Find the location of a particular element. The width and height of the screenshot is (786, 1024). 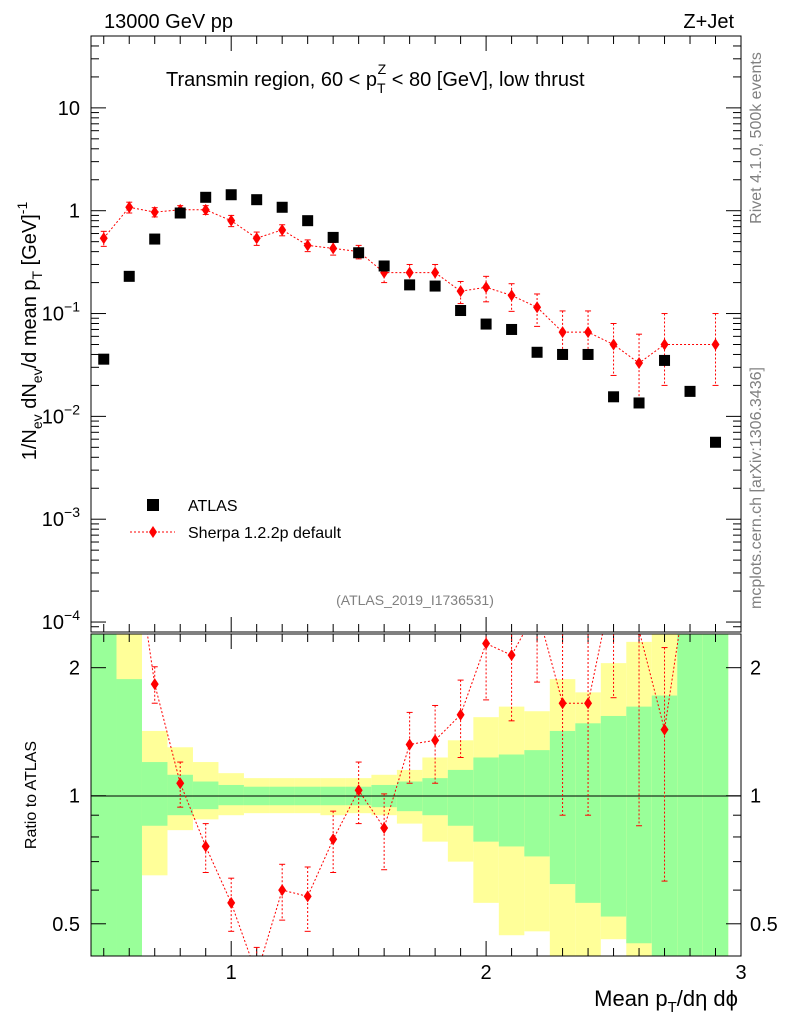

mcplots-label: mcplots.cern.ch [arXiv:1306.3436] is located at coordinates (756, 488).